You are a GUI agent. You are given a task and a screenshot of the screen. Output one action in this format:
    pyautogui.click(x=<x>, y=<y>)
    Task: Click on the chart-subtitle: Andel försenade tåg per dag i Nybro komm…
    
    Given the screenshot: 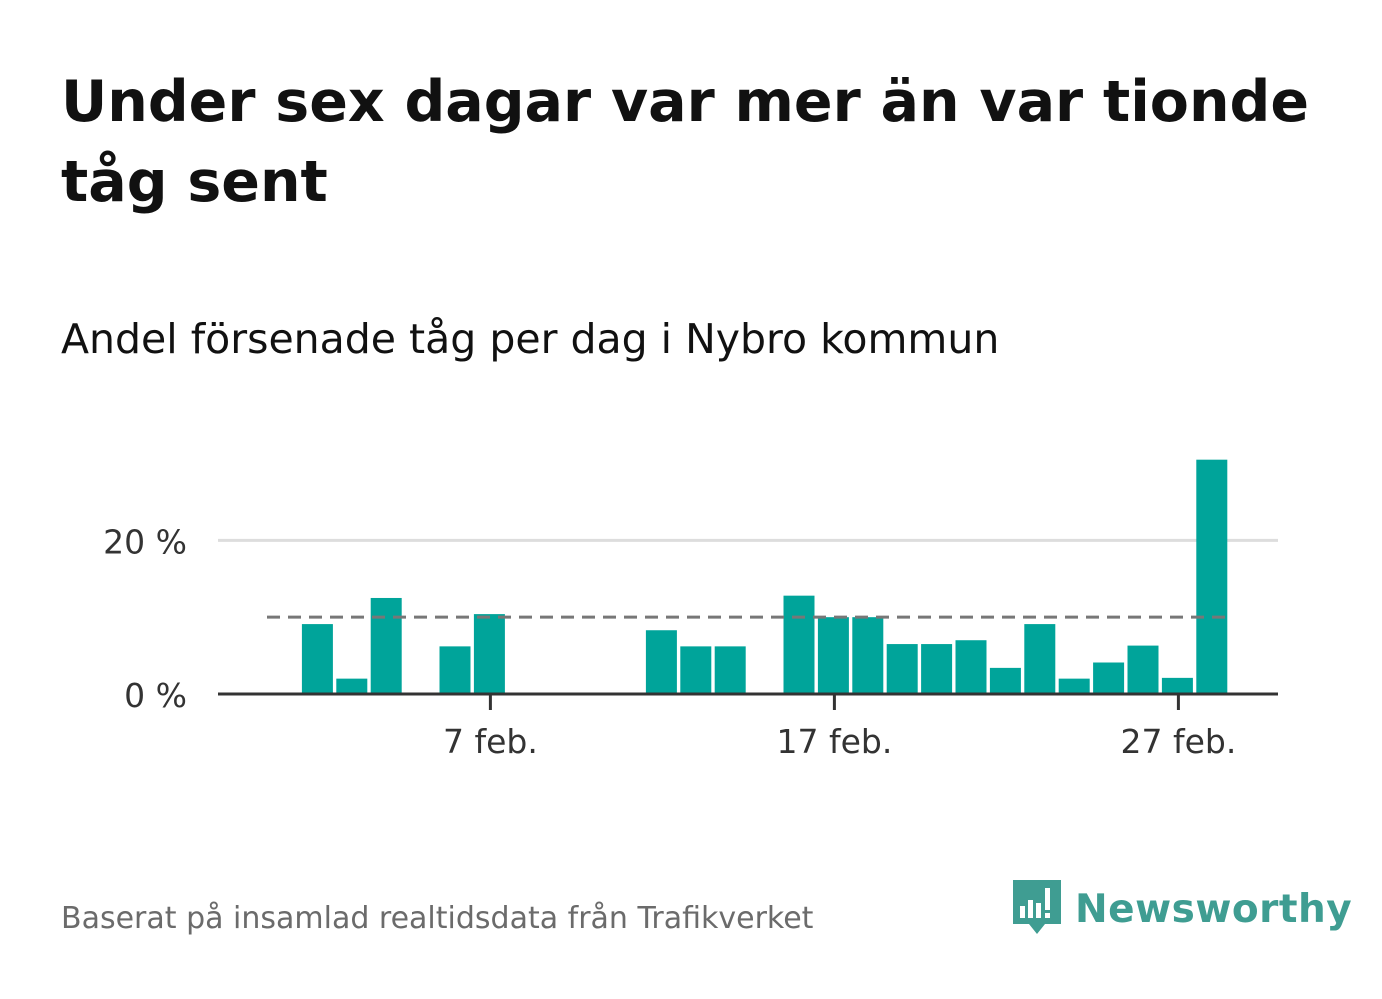 What is the action you would take?
    pyautogui.click(x=530, y=339)
    